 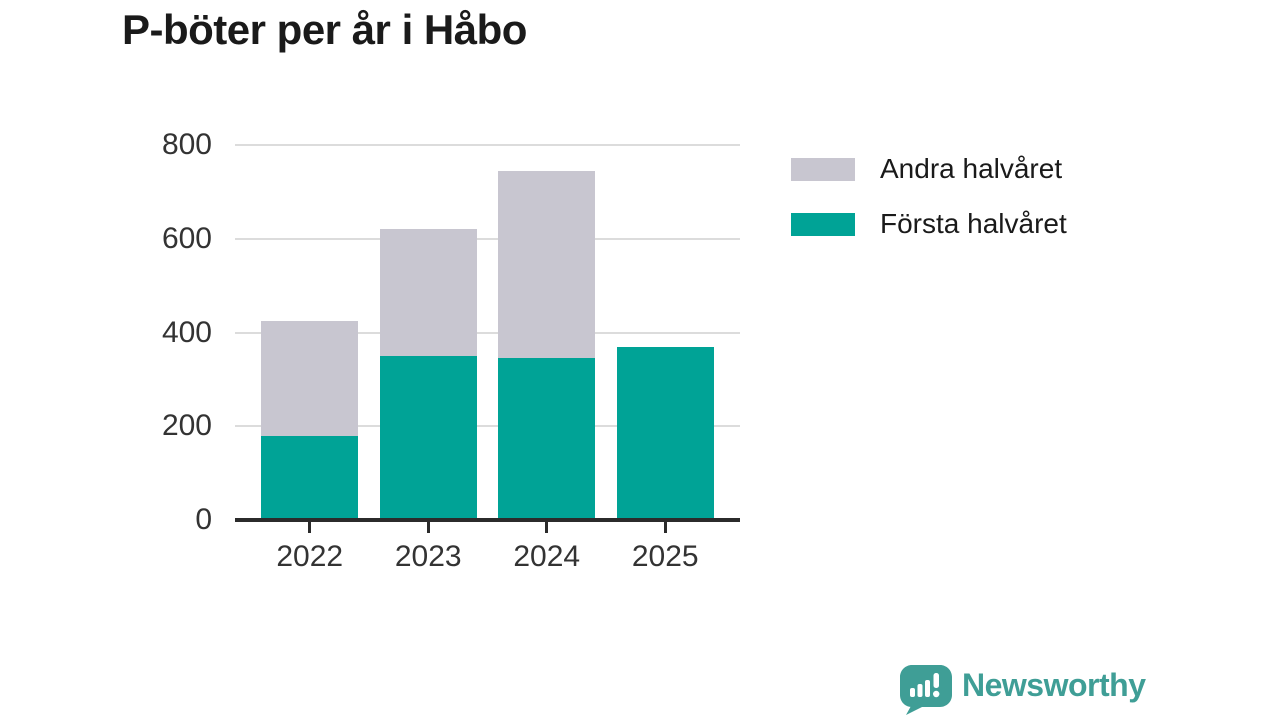 I want to click on legend-label: Första halvåret, so click(x=973, y=223).